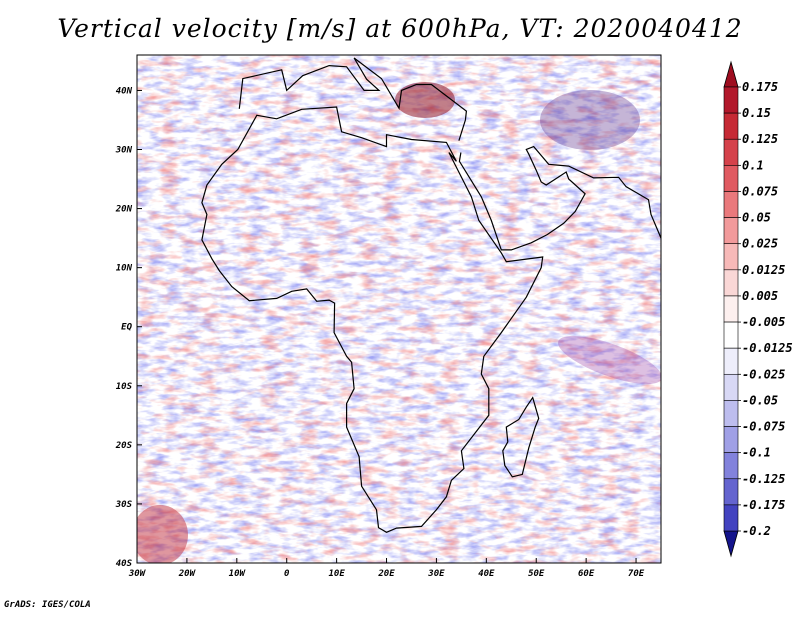  I want to click on colorbar-label: 0.15, so click(756, 113).